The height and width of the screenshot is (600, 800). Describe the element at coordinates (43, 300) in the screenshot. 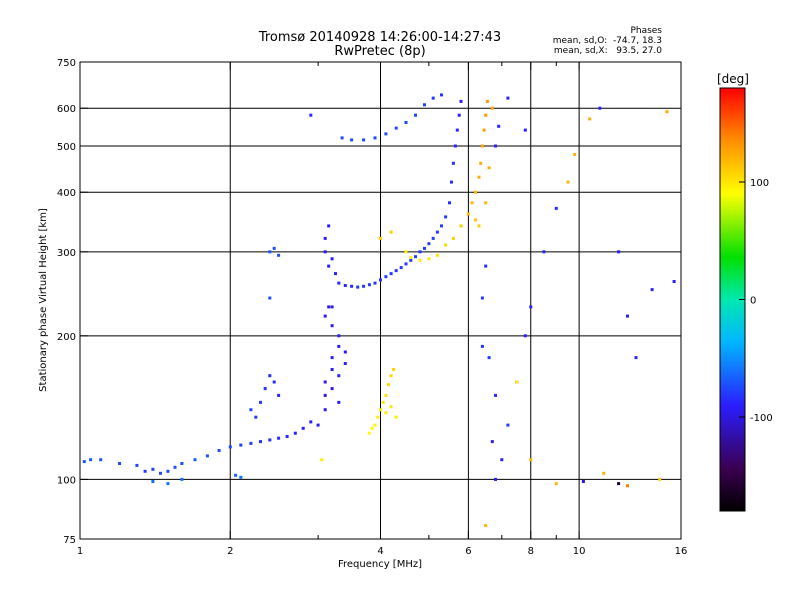

I see `y-axis-label: Stationary phase Virtual Height [km]` at that location.